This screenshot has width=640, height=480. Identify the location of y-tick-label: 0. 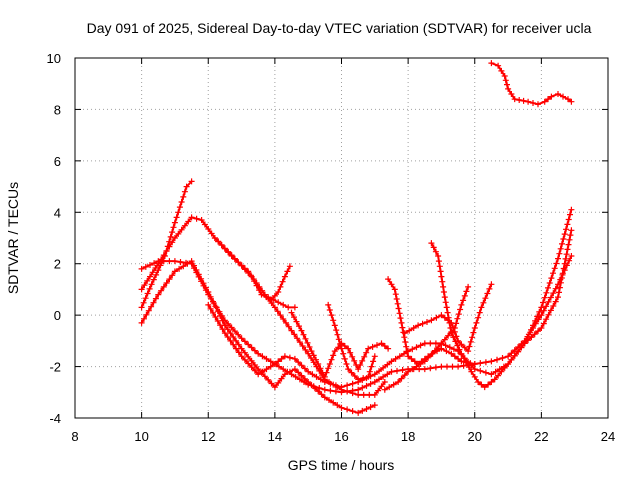
(57, 315).